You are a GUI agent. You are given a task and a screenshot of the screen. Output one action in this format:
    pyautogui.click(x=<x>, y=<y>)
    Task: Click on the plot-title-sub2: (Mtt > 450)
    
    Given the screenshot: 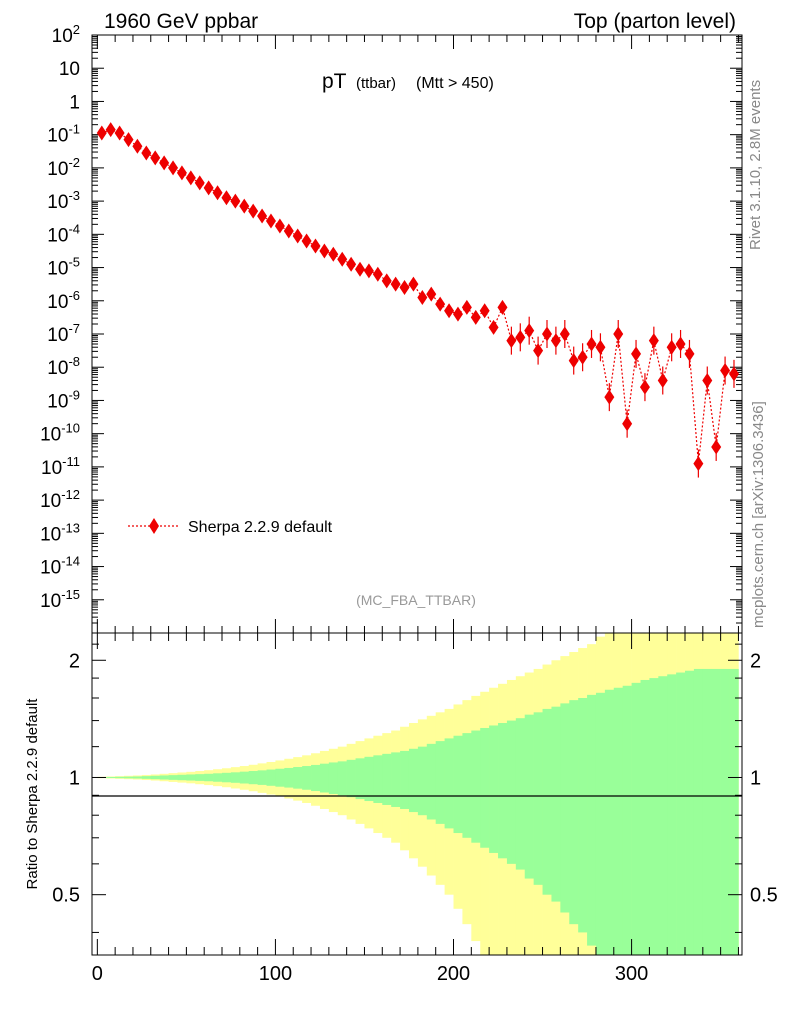 What is the action you would take?
    pyautogui.click(x=455, y=83)
    